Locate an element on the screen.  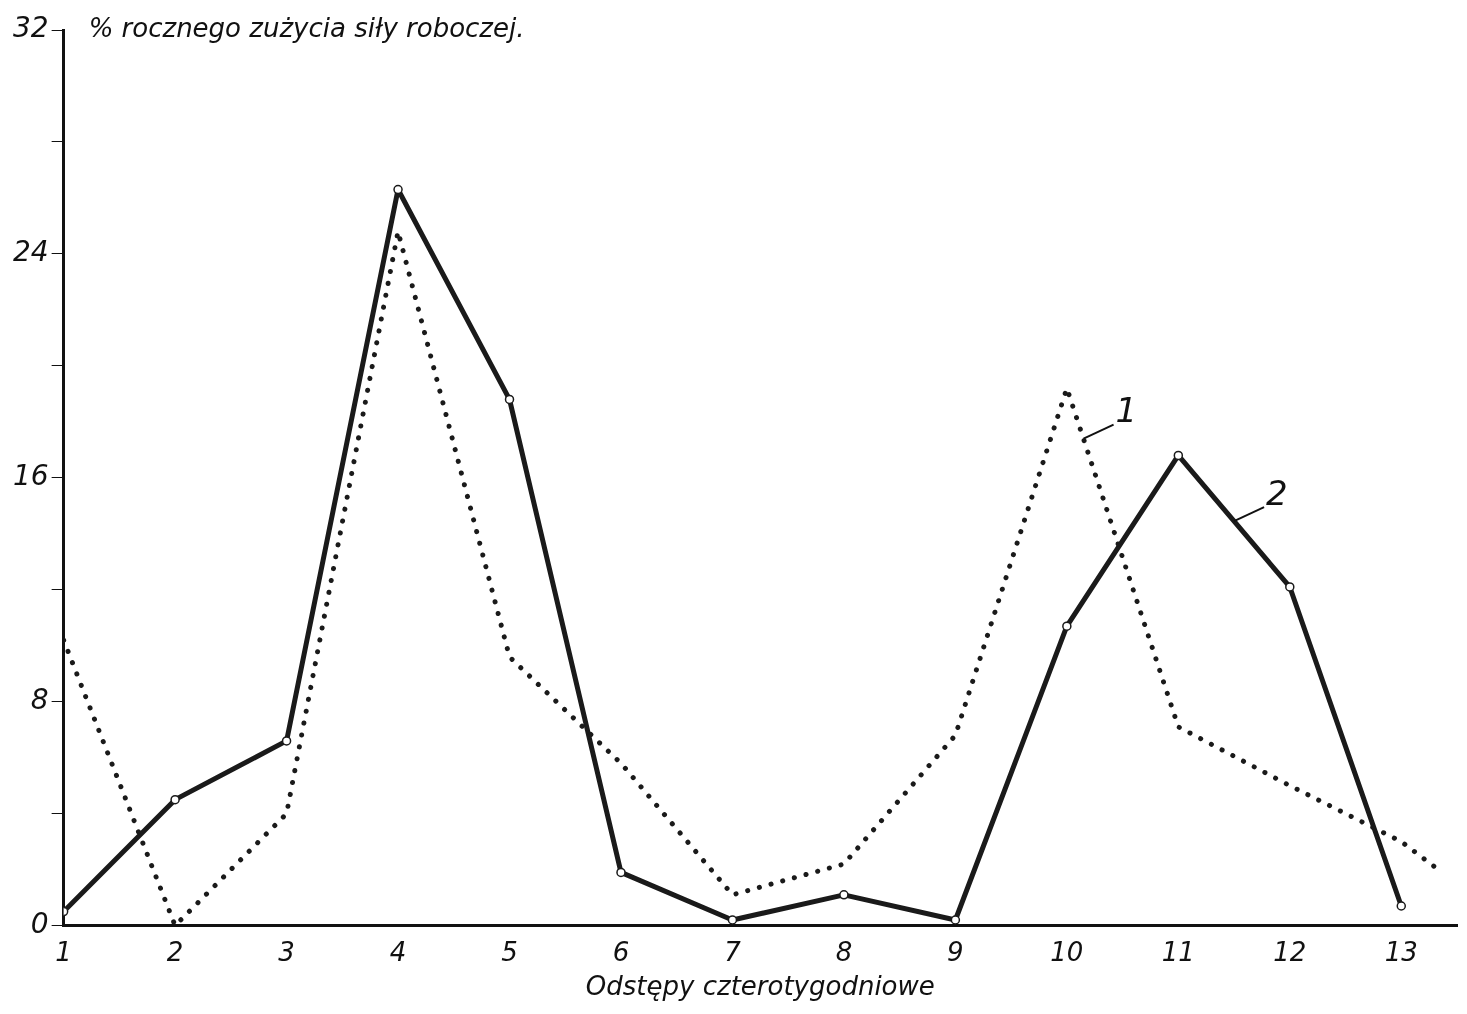
x-tick-label: 13 is located at coordinates (1401, 951).